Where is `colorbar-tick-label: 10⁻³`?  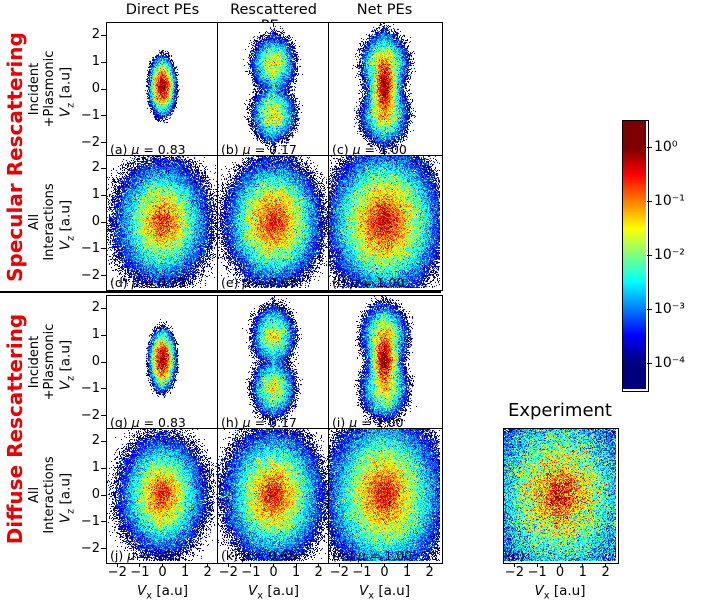 colorbar-tick-label: 10⁻³ is located at coordinates (669, 309).